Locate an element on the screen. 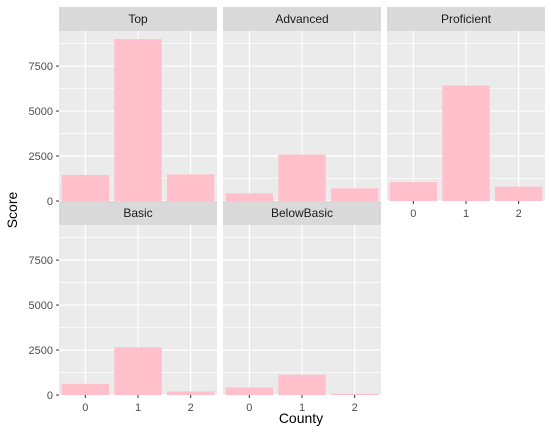 This screenshot has height=433, width=551. facet-strip-label-BelowBasic: BelowBasic is located at coordinates (302, 213).